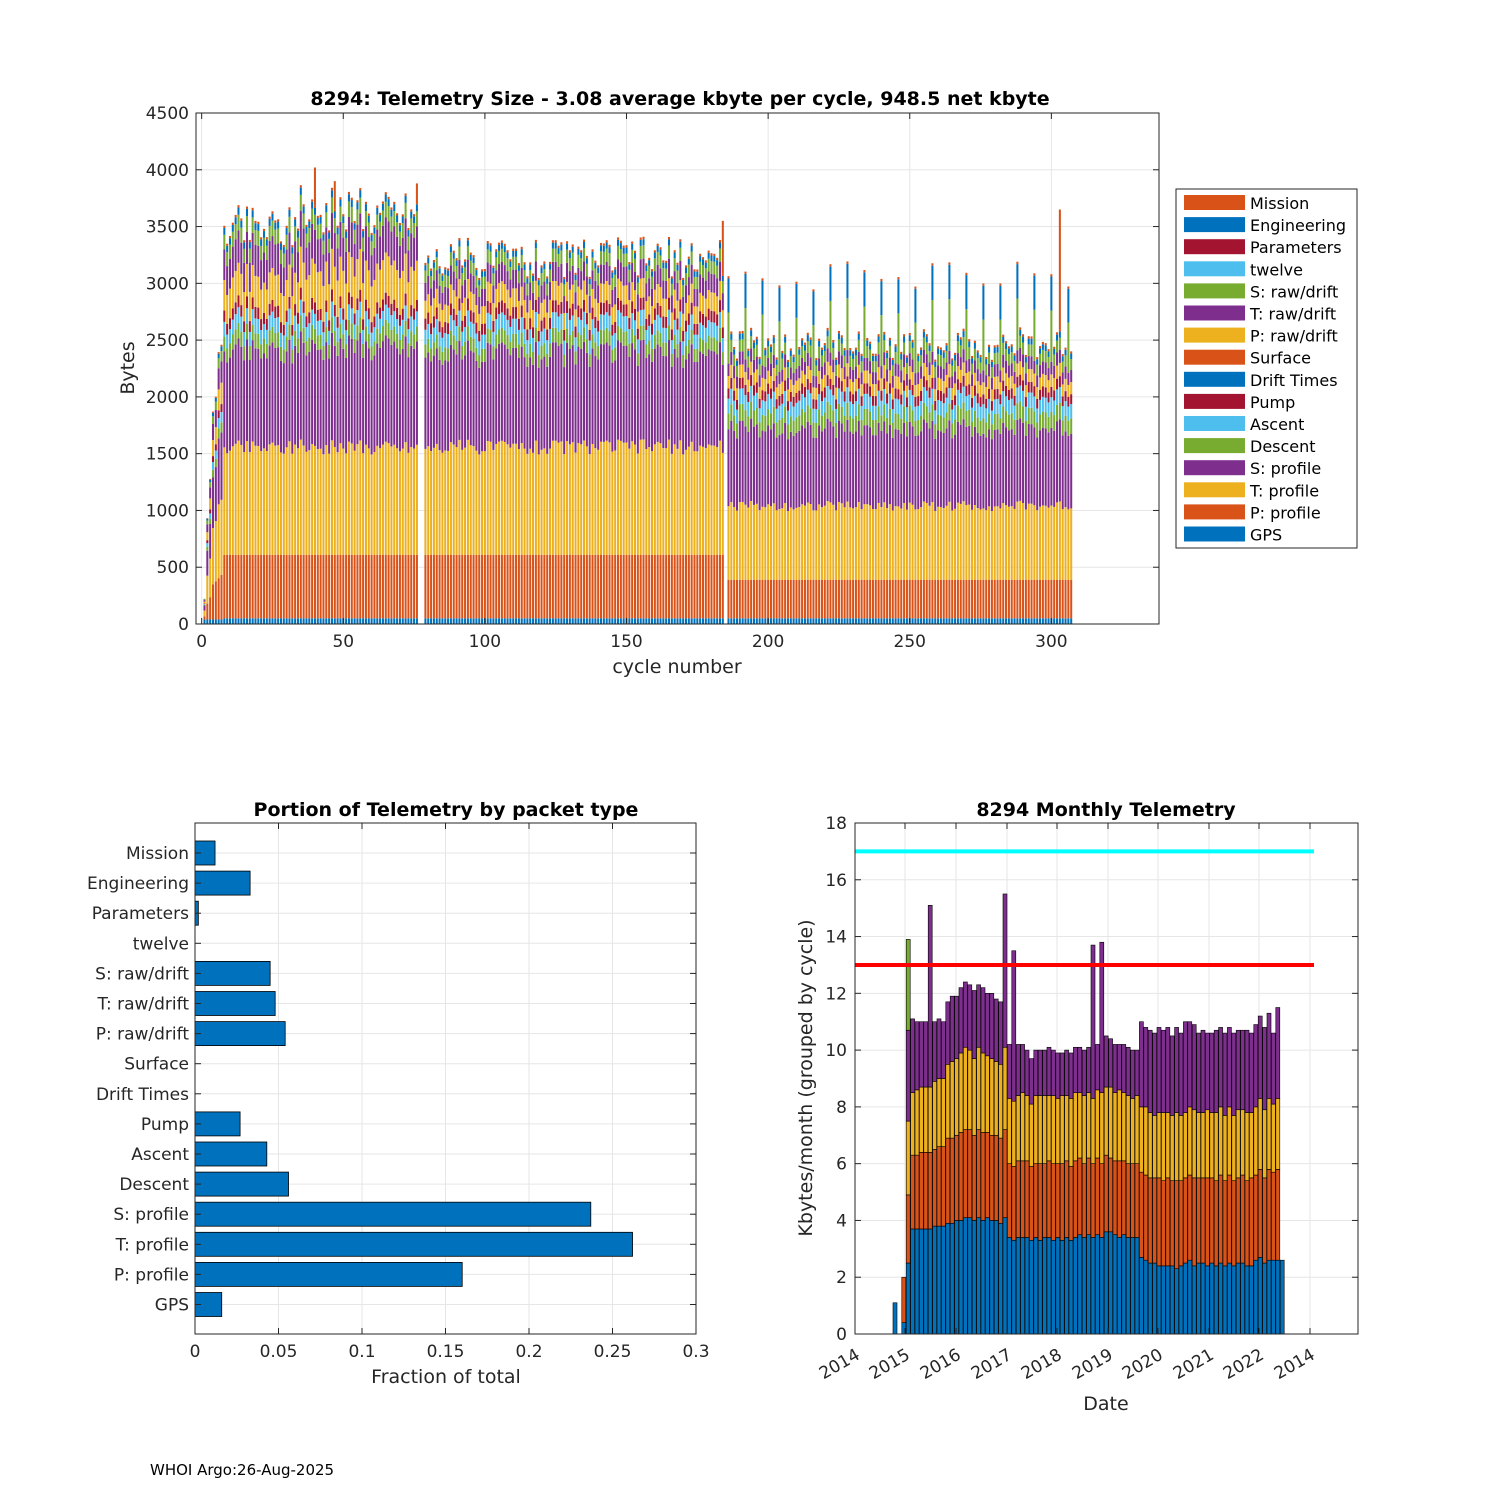 This screenshot has width=1500, height=1500. What do you see at coordinates (241, 1184) in the screenshot?
I see `portion-bar` at bounding box center [241, 1184].